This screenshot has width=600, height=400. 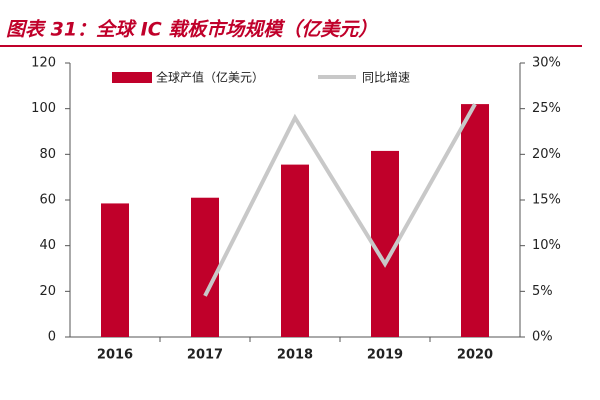 I want to click on legend-label: 同比增速, so click(x=386, y=78).